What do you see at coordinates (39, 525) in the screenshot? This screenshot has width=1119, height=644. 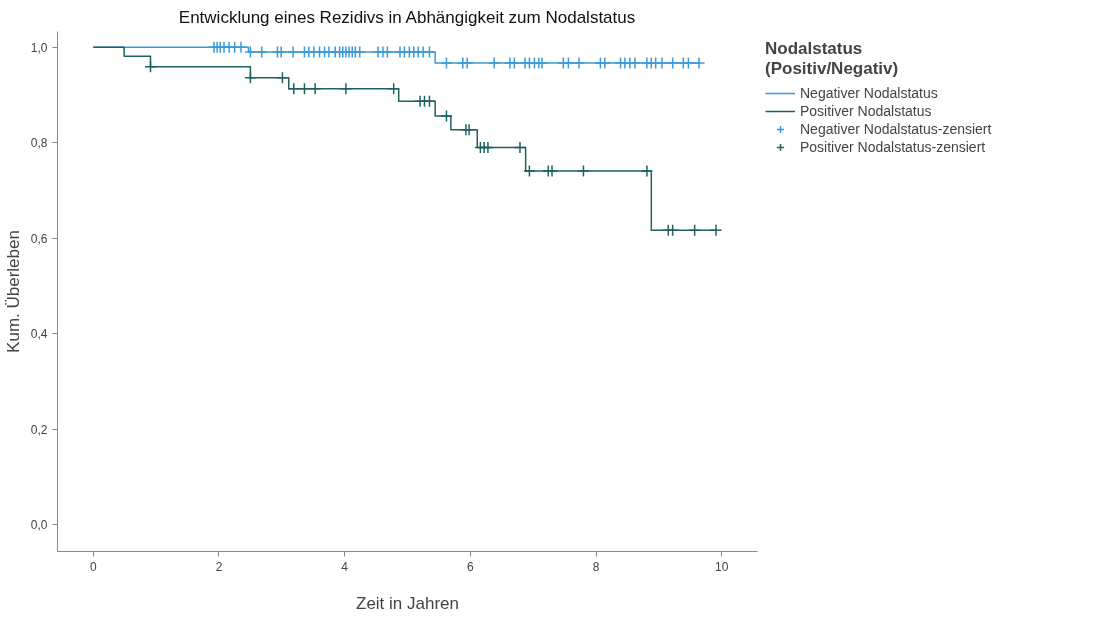 I see `y-tick-label: 0,0` at bounding box center [39, 525].